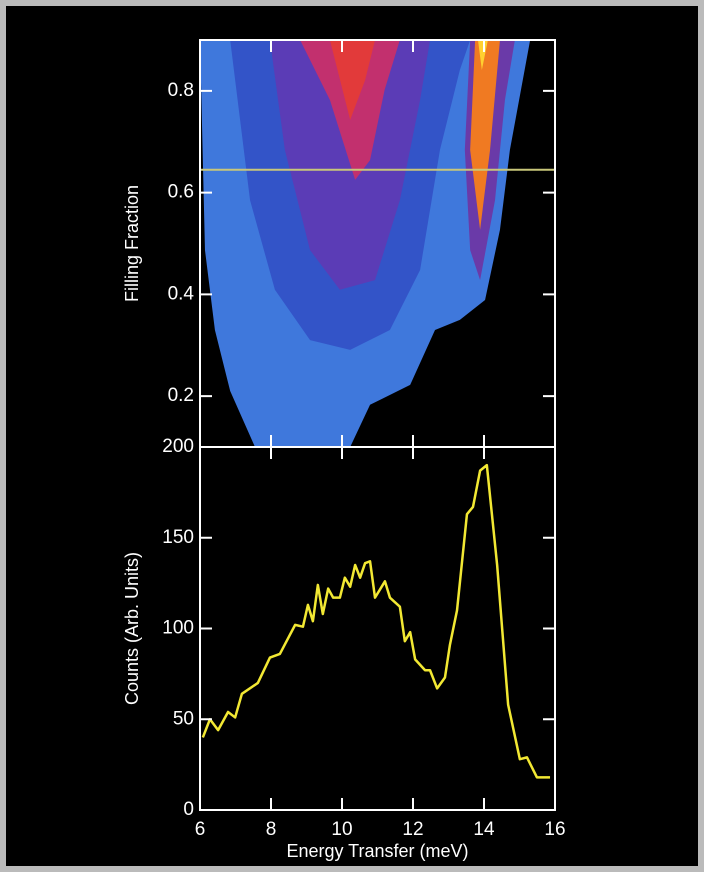  What do you see at coordinates (412, 829) in the screenshot?
I see `x-tick-label: 12` at bounding box center [412, 829].